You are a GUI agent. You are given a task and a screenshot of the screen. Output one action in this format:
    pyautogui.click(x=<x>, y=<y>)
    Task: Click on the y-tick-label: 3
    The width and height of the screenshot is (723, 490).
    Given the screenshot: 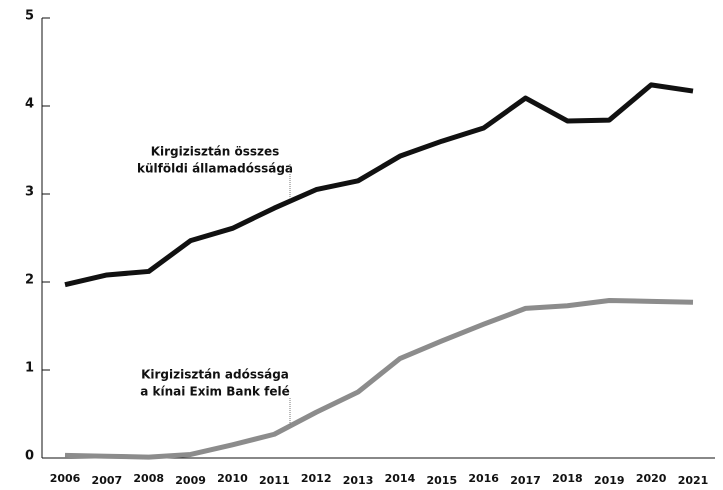 What is the action you would take?
    pyautogui.click(x=29, y=192)
    